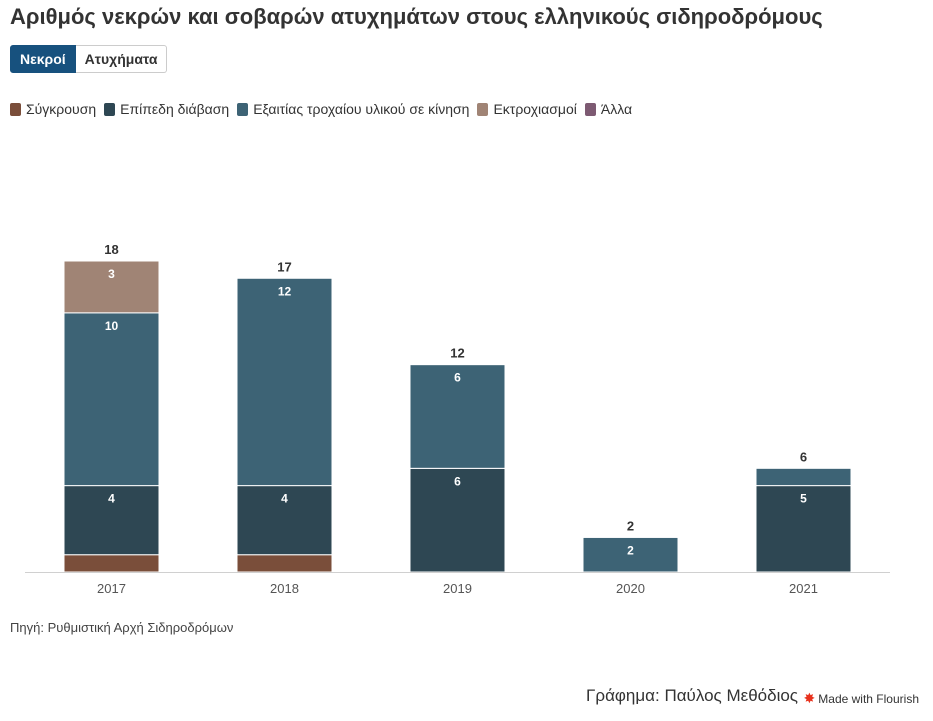 The width and height of the screenshot is (933, 721). I want to click on legend-label: Εξαιτίας τροχαίου υλικού σε κίνηση, so click(361, 109).